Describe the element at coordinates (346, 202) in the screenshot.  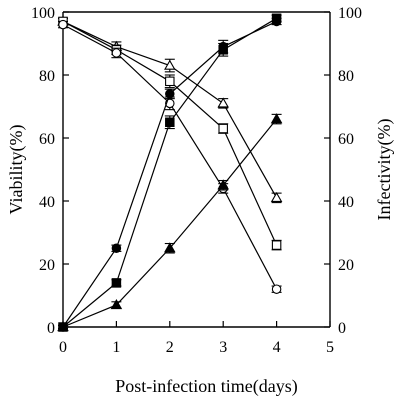
I see `y-tick-label-right: 40` at that location.